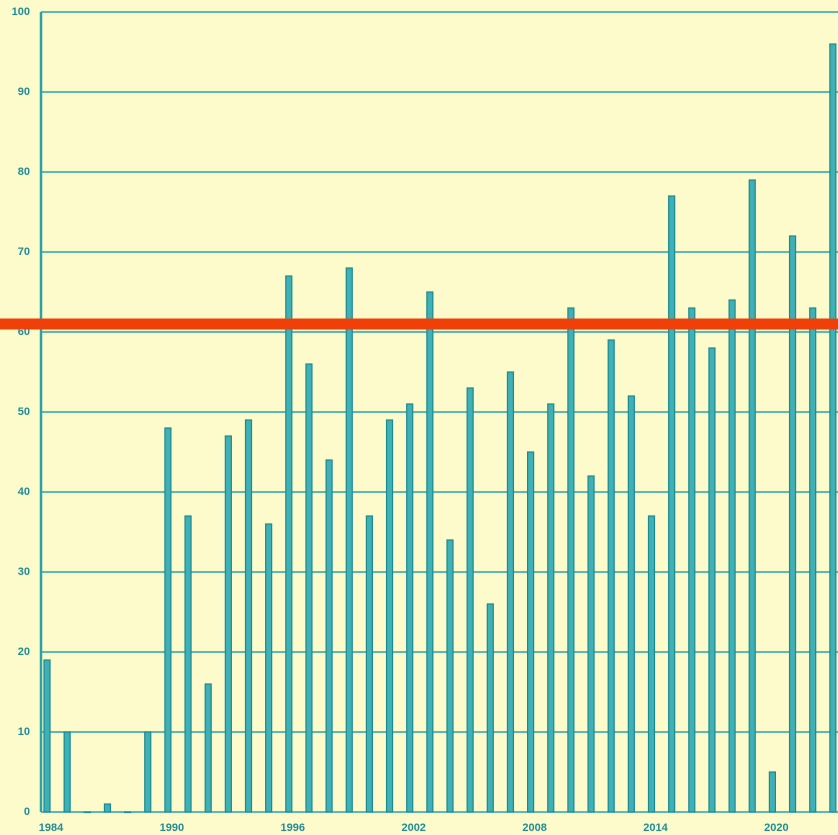 The height and width of the screenshot is (835, 838). Describe the element at coordinates (24, 172) in the screenshot. I see `y-tick-label: 80` at that location.